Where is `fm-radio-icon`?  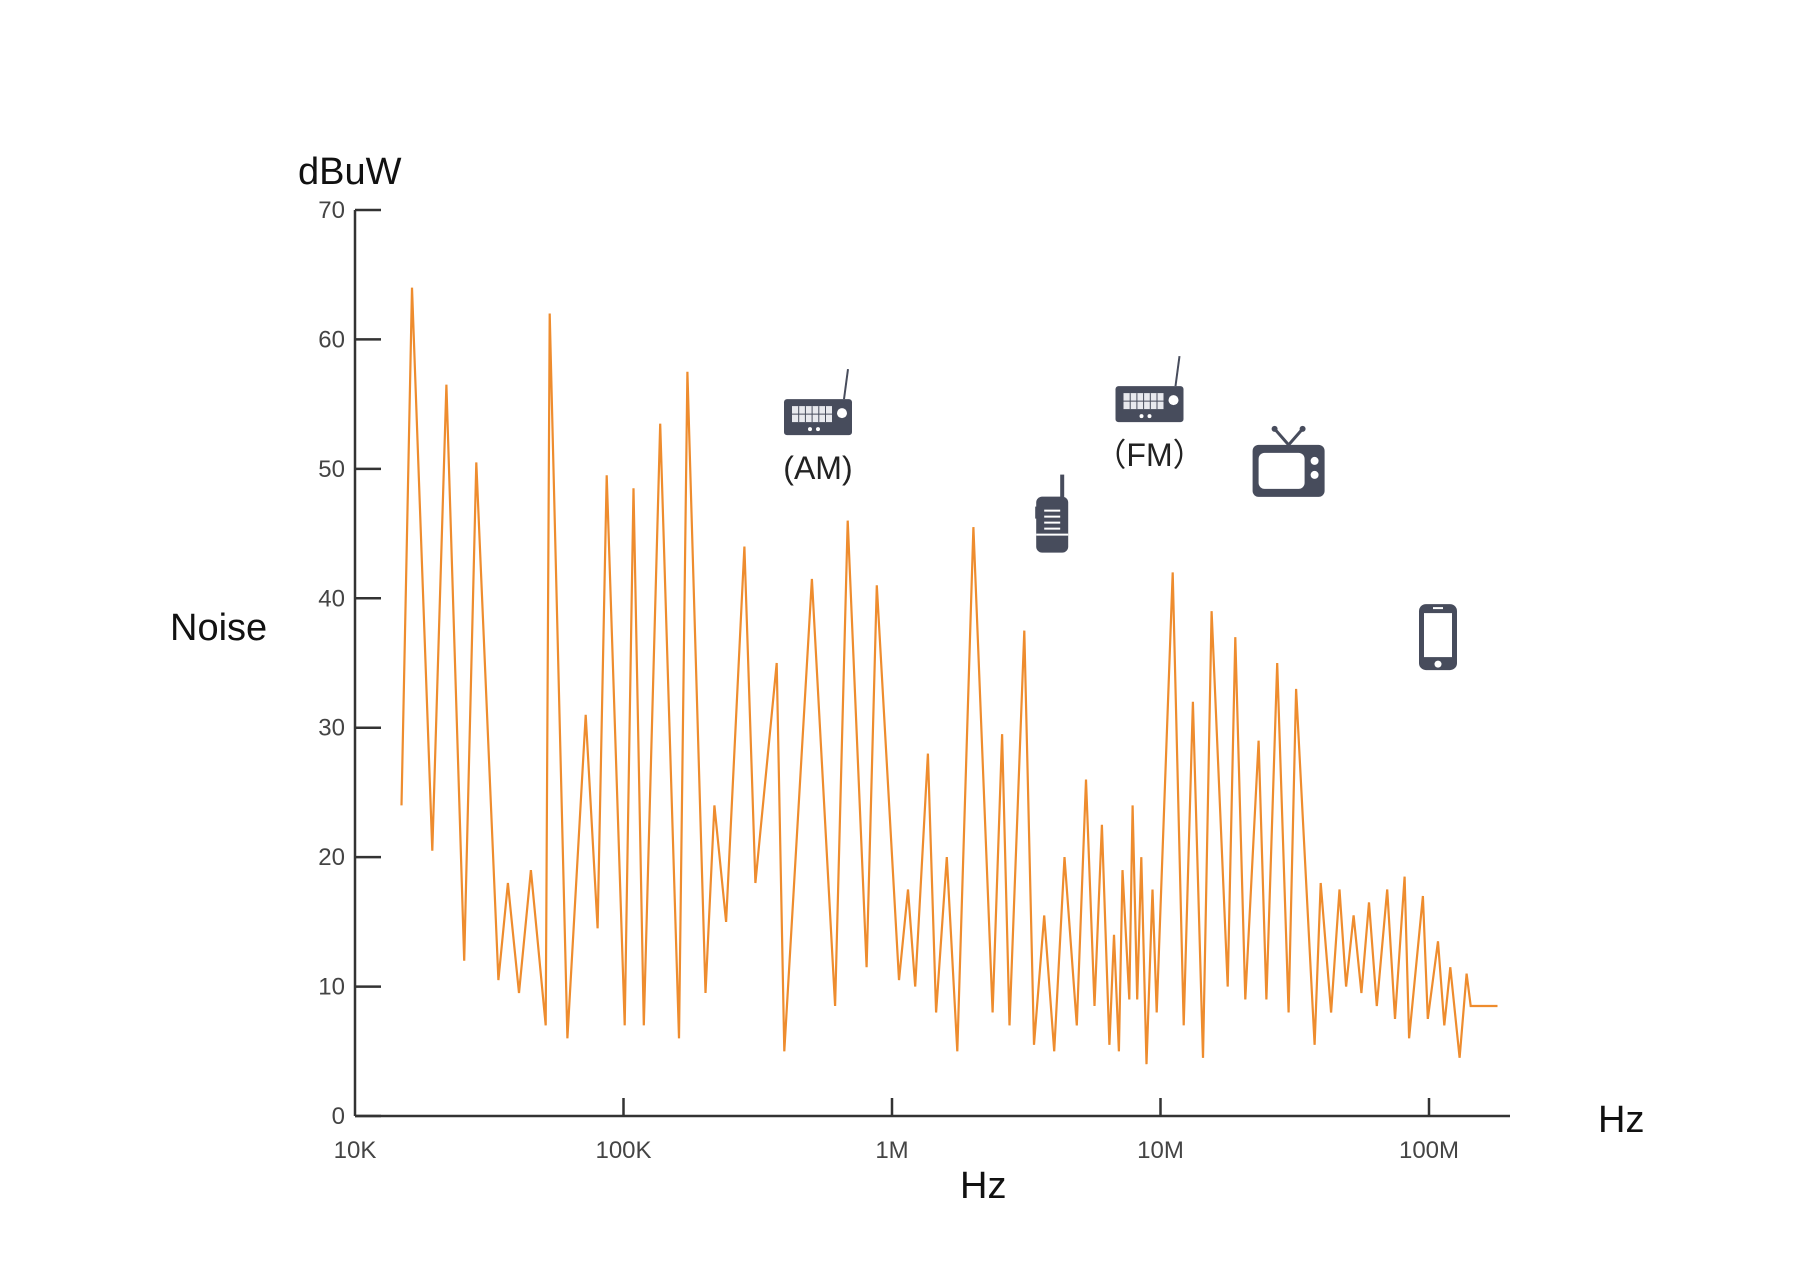 fm-radio-icon is located at coordinates (1149, 389).